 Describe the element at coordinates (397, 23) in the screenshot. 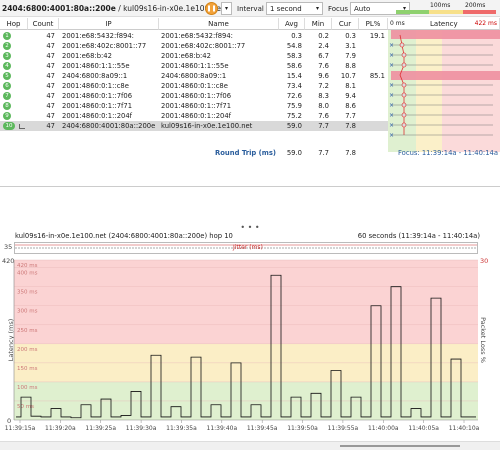

I see `latency-min-label: 0 ms` at that location.